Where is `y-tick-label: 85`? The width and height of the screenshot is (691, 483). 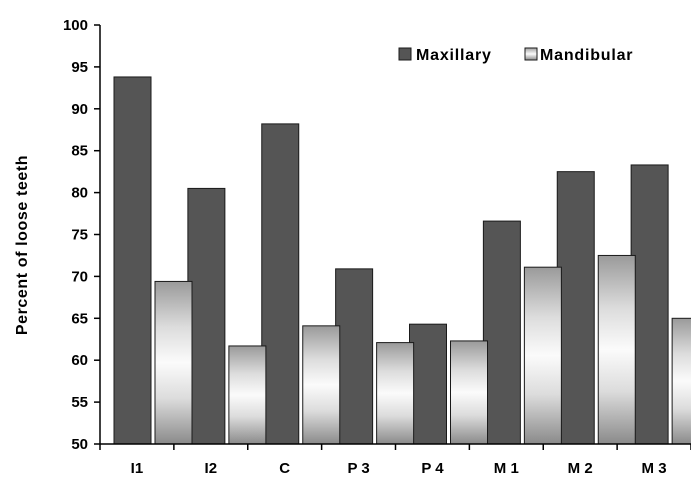 y-tick-label: 85 is located at coordinates (79, 151).